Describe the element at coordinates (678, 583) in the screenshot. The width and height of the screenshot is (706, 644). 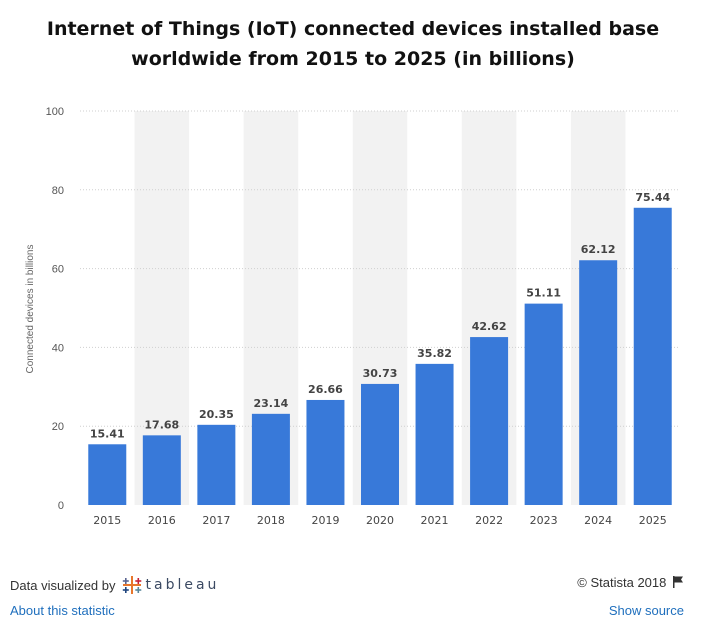
I see `flag-icon` at that location.